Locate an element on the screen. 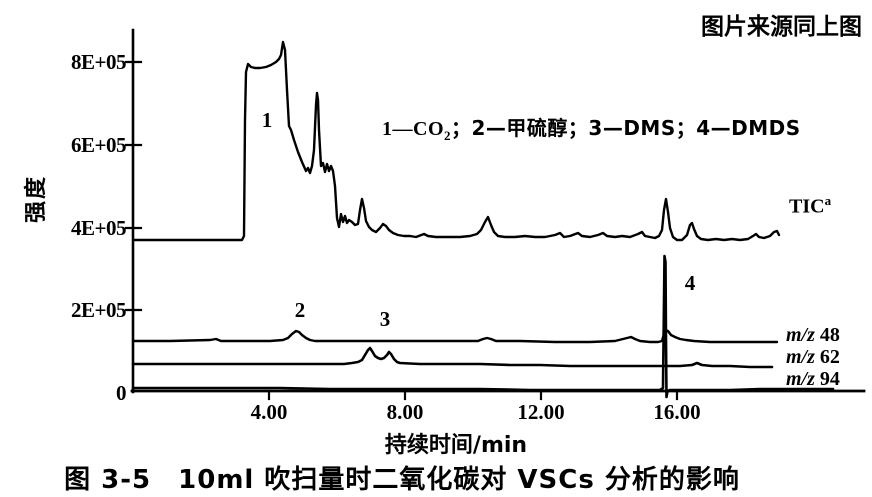 This screenshot has width=872, height=497. mz62-number: 62 is located at coordinates (829, 357).